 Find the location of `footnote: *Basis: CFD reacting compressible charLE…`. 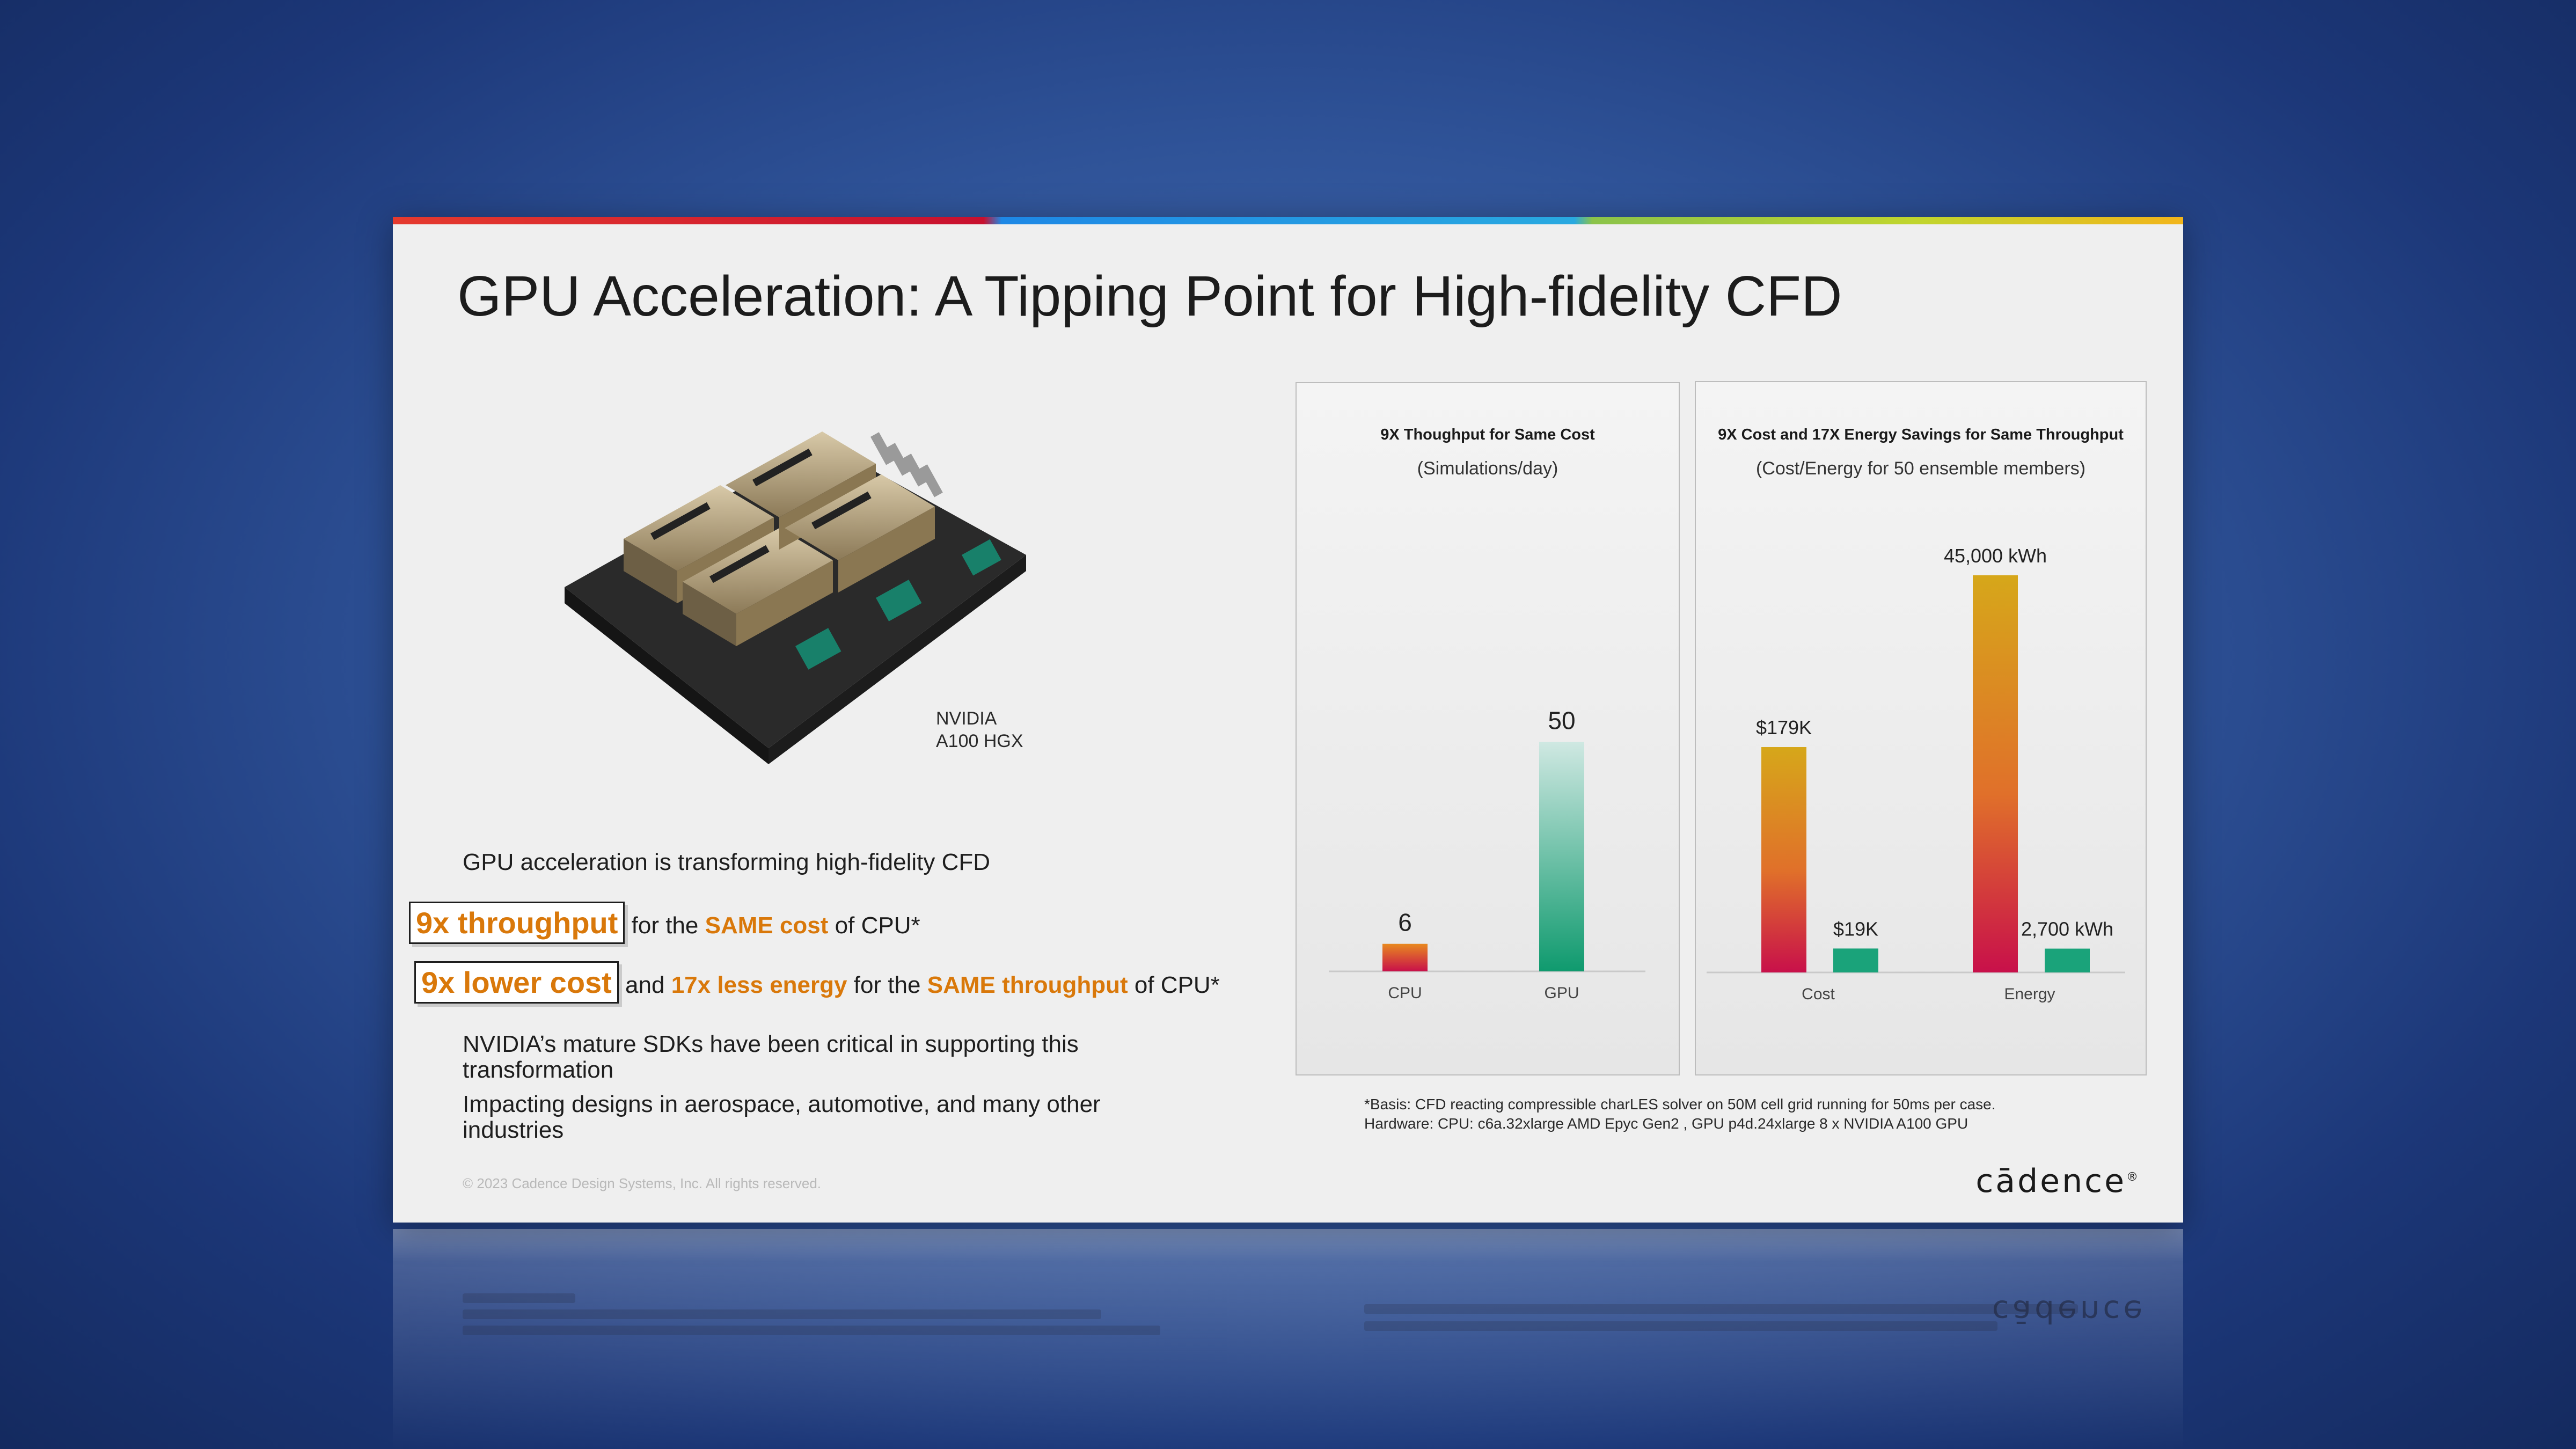

footnote: *Basis: CFD reacting compressible charLE… is located at coordinates (1680, 1114).